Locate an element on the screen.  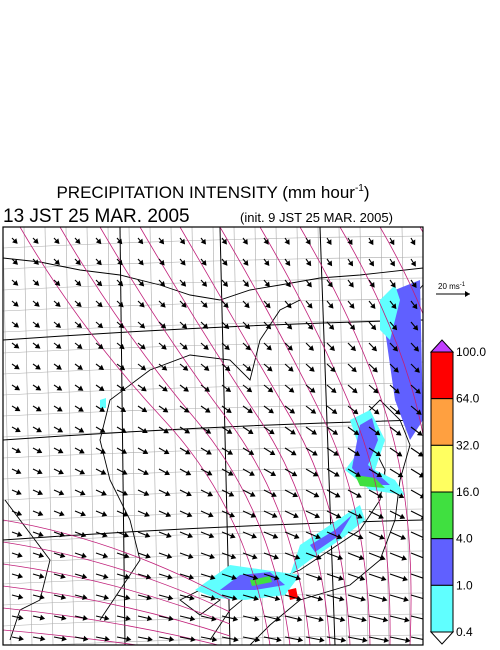
init-label: (init. 9 JST 25 MAR. 2005) is located at coordinates (316, 217).